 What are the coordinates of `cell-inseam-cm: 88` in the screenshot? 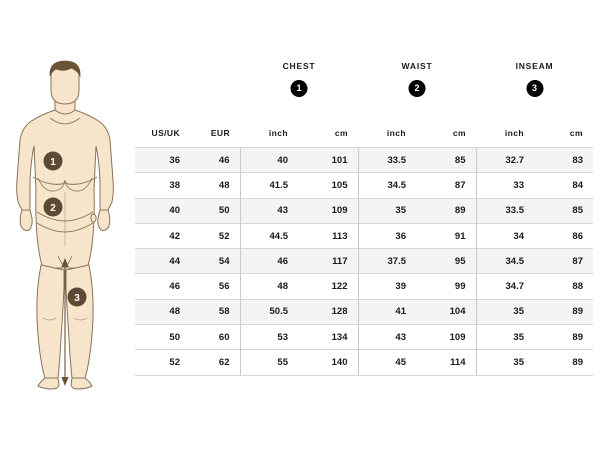 It's located at (563, 286).